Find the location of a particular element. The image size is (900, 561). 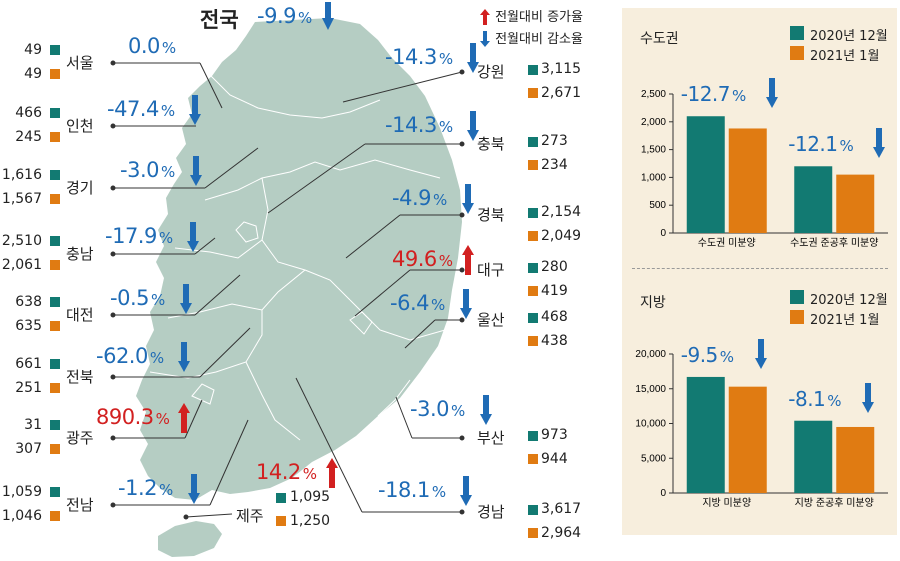

national-change: -9.9% is located at coordinates (284, 16).